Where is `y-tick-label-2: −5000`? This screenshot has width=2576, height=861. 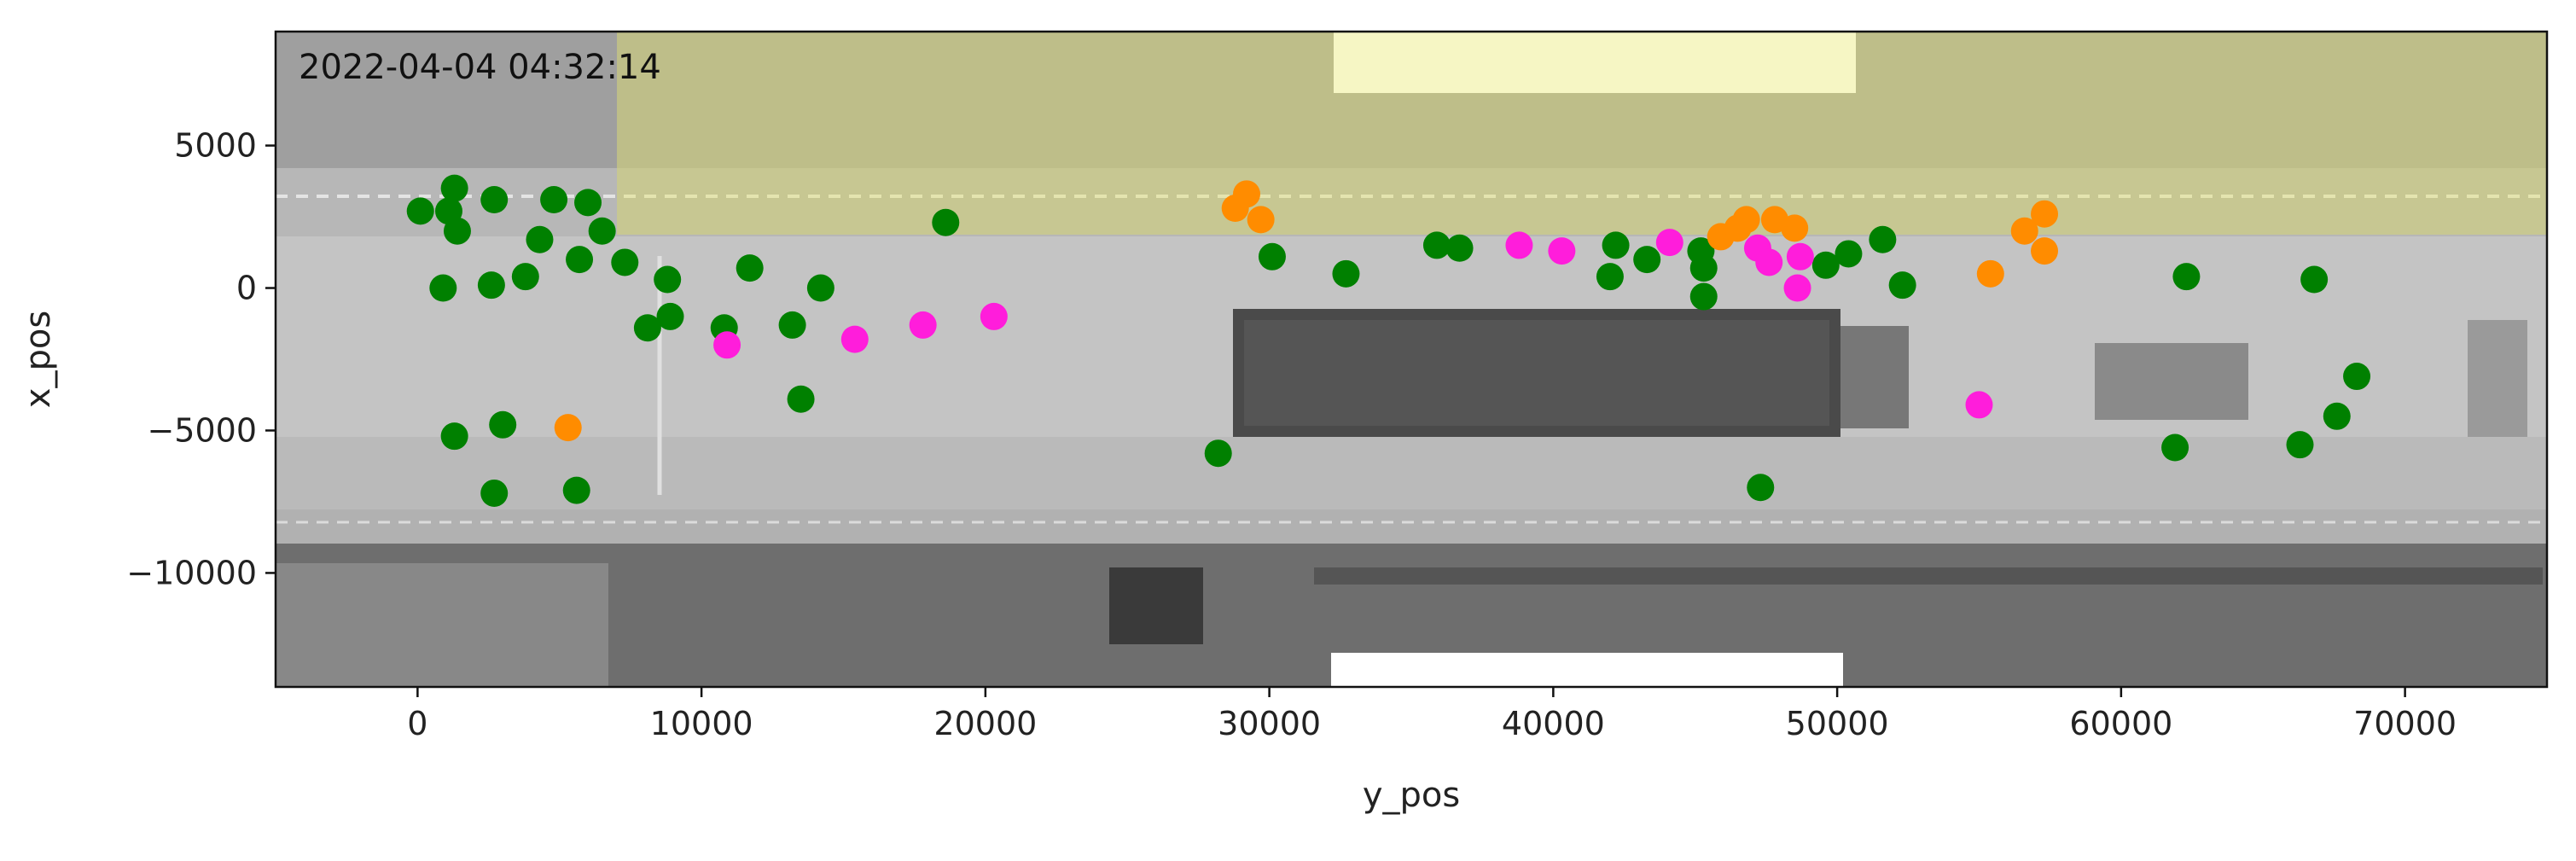
y-tick-label-2: −5000 is located at coordinates (202, 430).